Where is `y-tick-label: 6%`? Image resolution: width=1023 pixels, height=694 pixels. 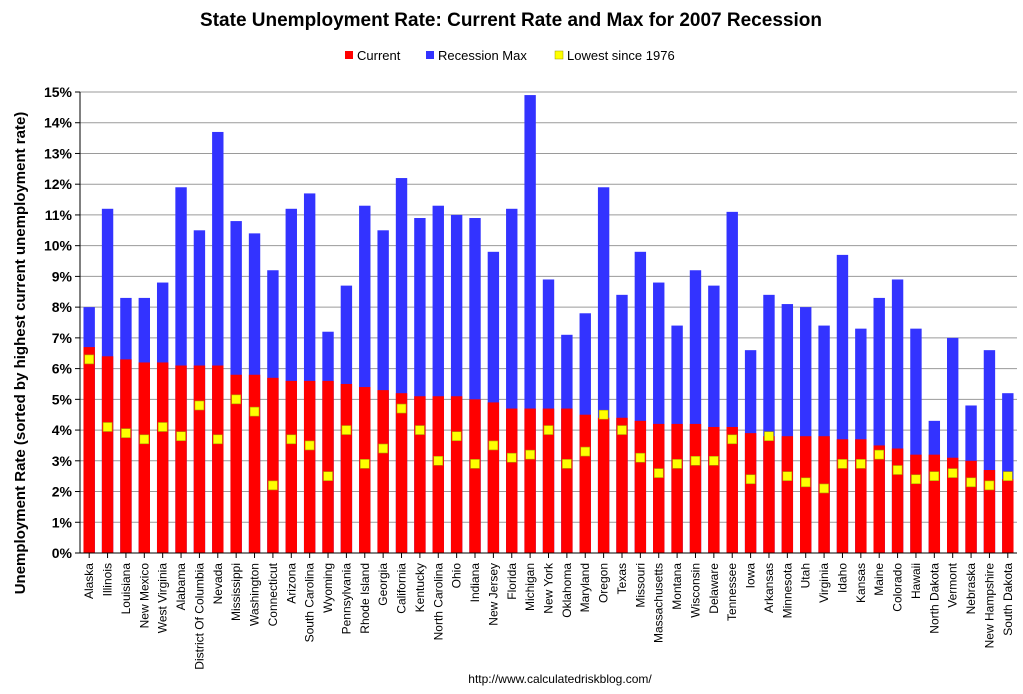
y-tick-label: 6% is located at coordinates (62, 369).